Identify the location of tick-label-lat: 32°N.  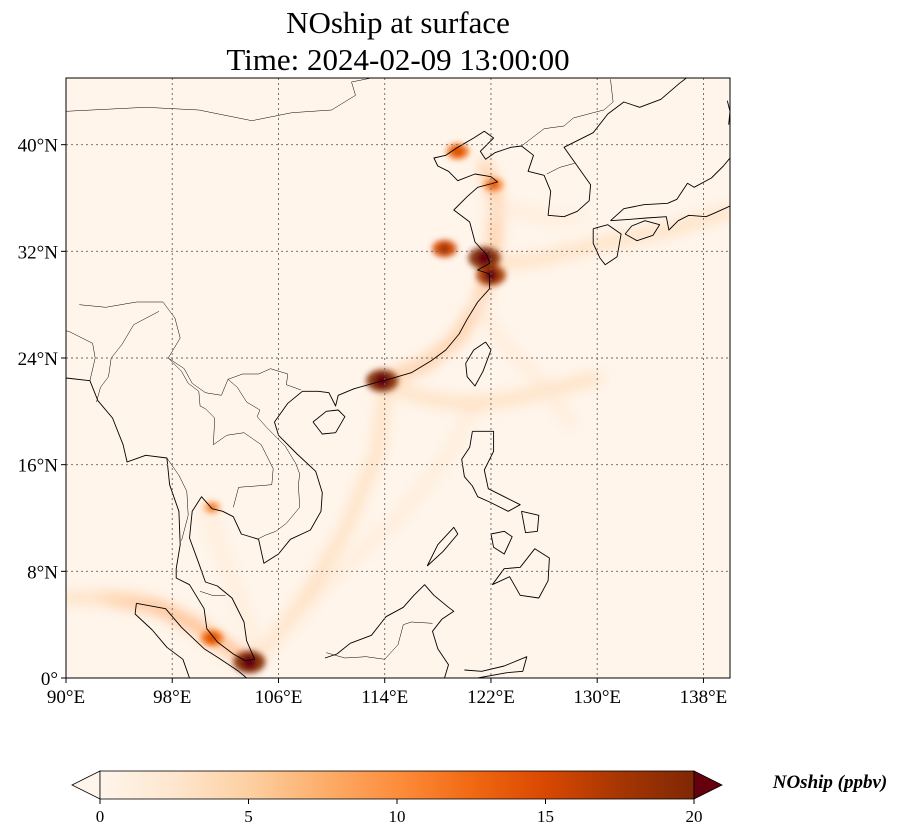
(38, 252).